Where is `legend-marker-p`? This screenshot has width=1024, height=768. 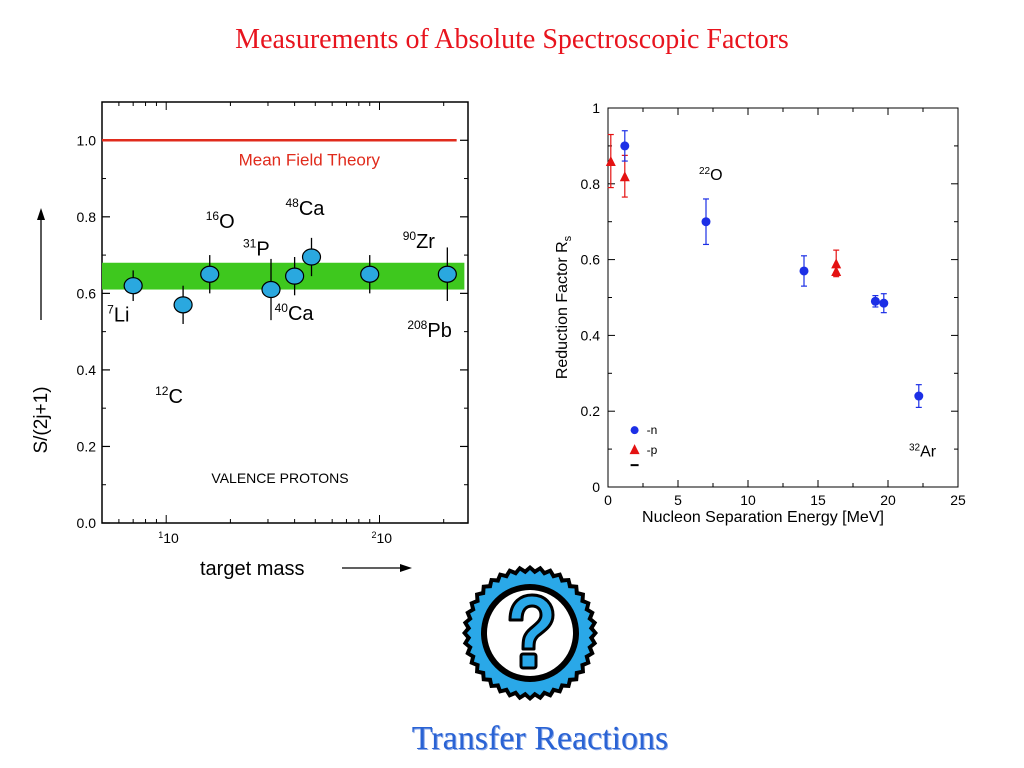 legend-marker-p is located at coordinates (634, 449).